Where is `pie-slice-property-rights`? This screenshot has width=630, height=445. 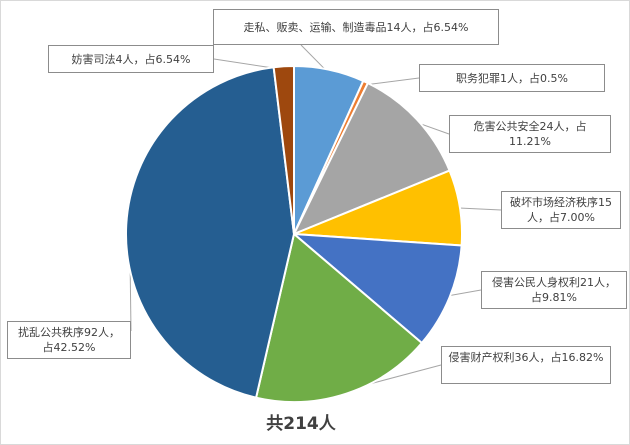
pie-slice-property-rights is located at coordinates (339, 318).